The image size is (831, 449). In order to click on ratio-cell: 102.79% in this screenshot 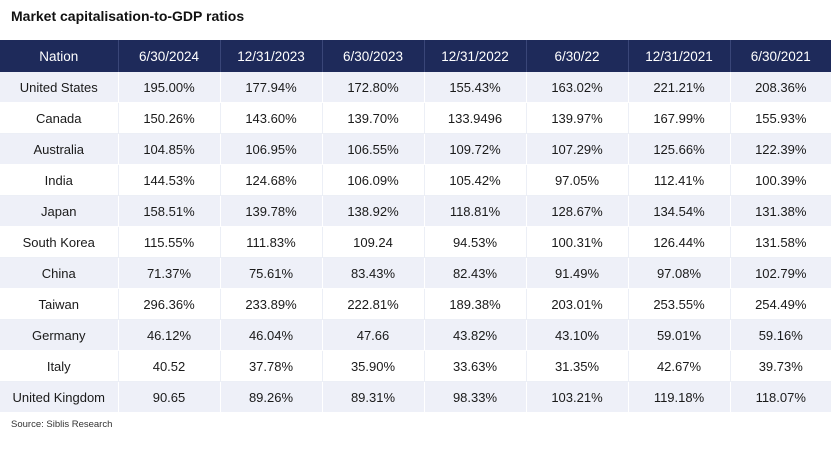, I will do `click(780, 273)`.